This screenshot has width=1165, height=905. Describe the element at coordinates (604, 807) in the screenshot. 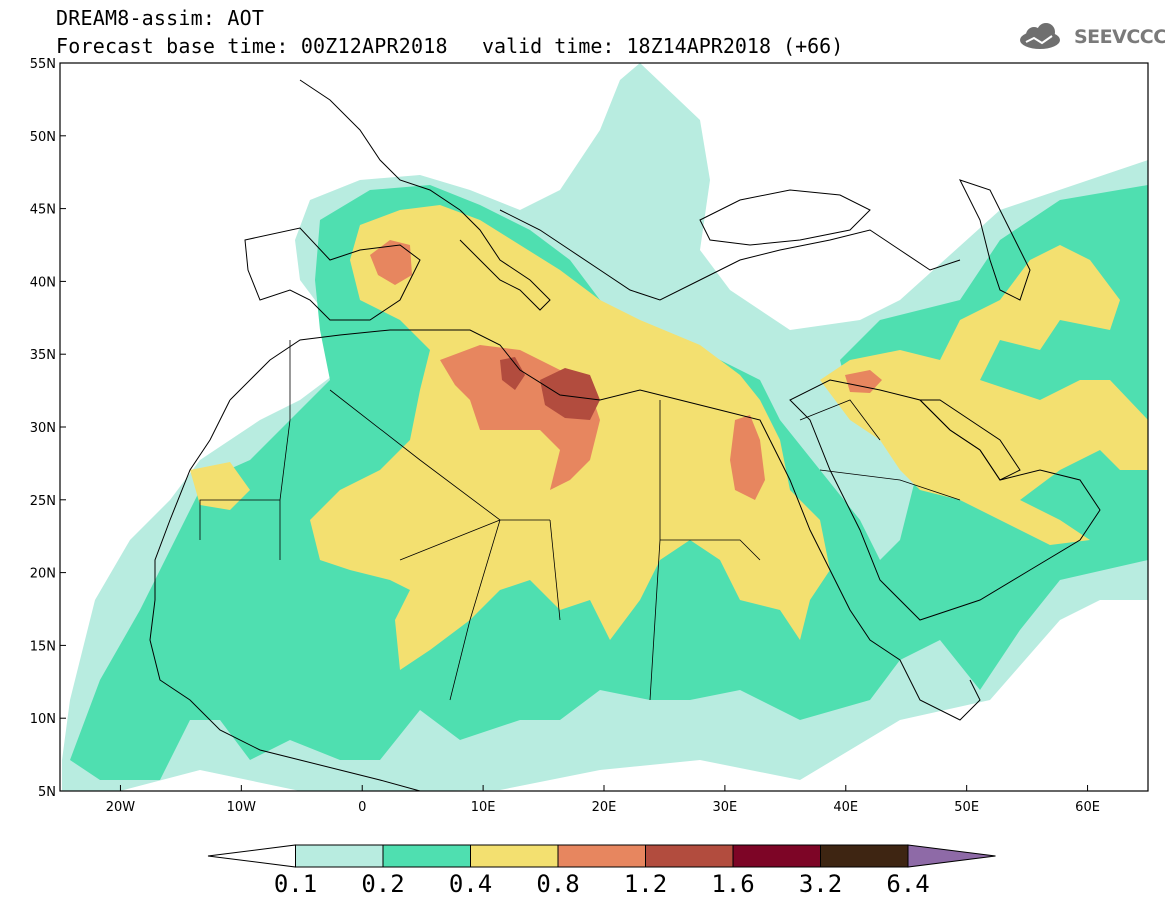

I see `lon-tick-label: 20E` at that location.